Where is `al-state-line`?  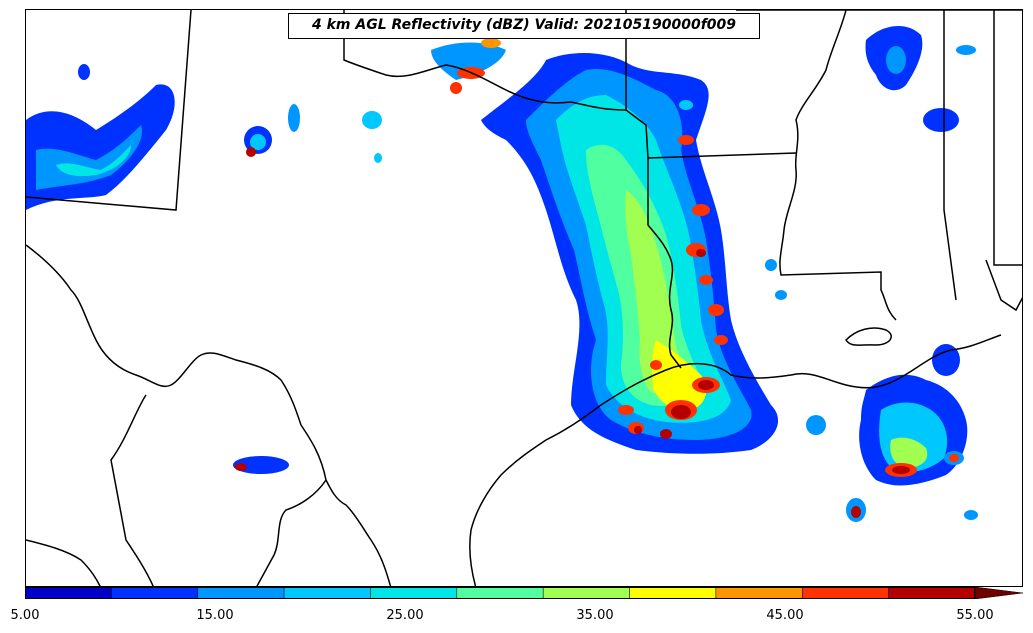
al-state-line is located at coordinates (1007, 138).